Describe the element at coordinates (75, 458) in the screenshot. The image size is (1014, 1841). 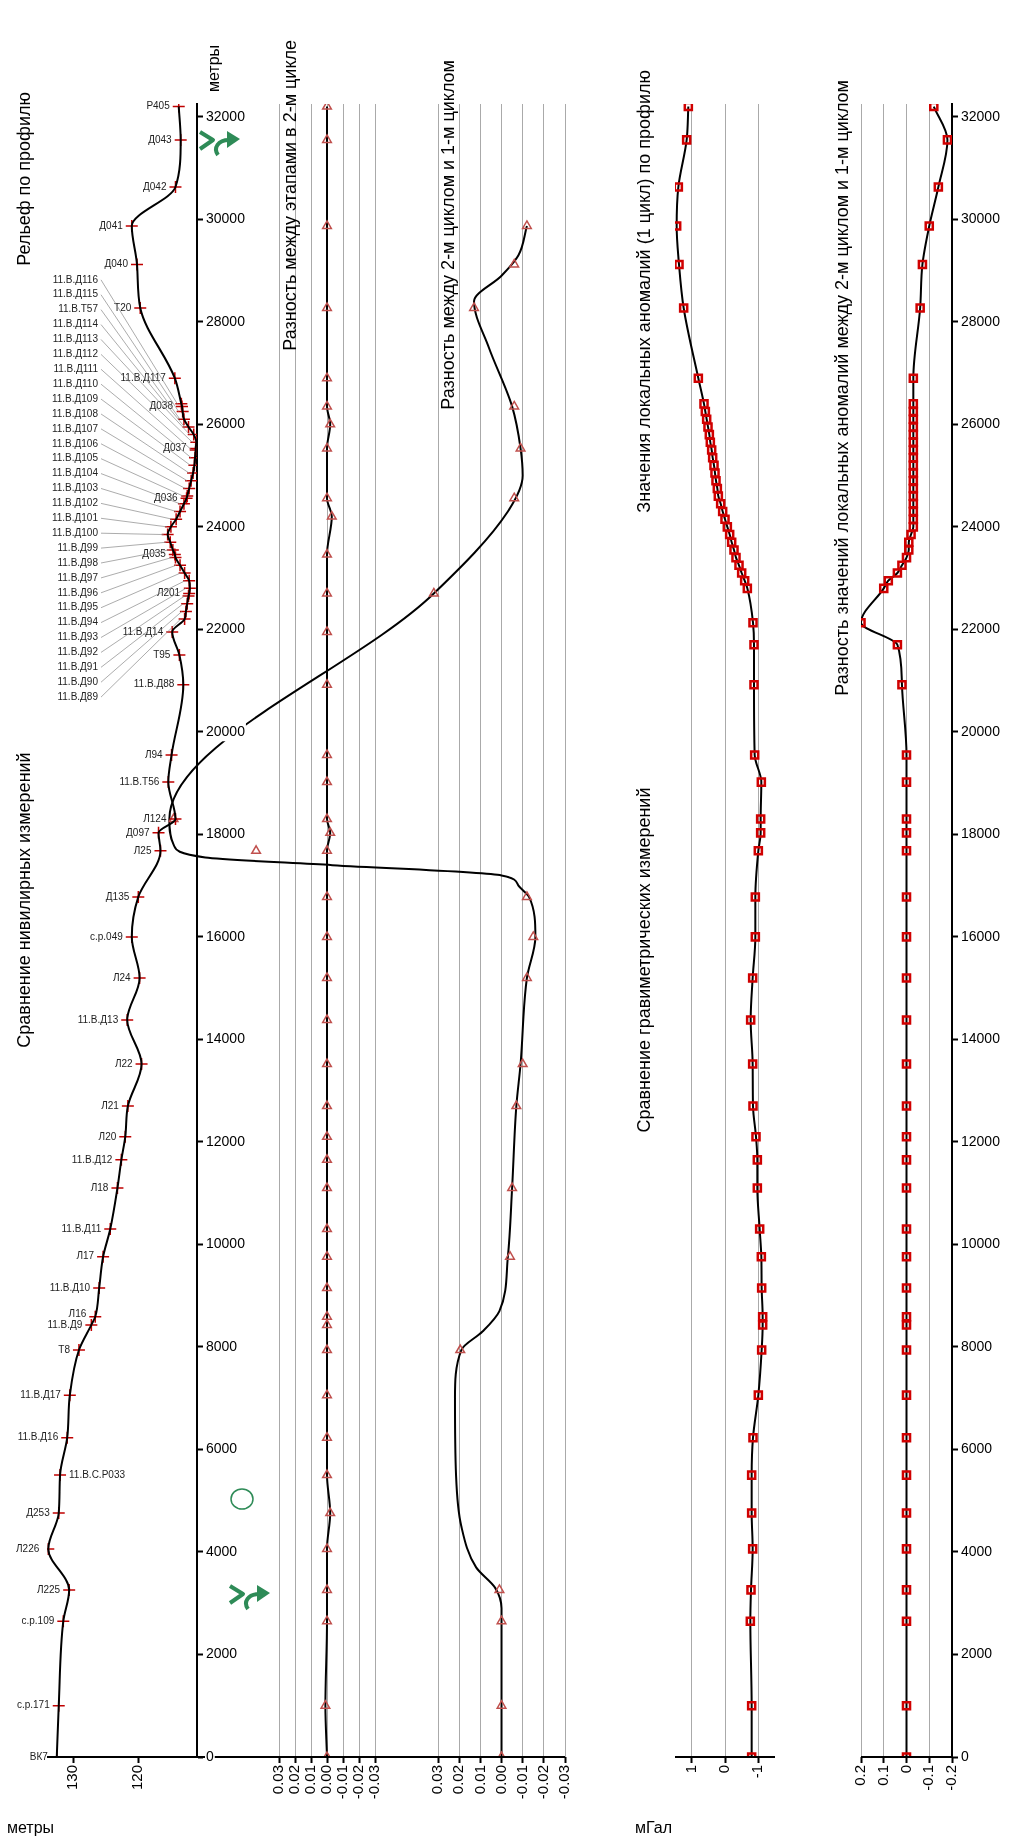
I see `annotation: 11.В.Д105` at that location.